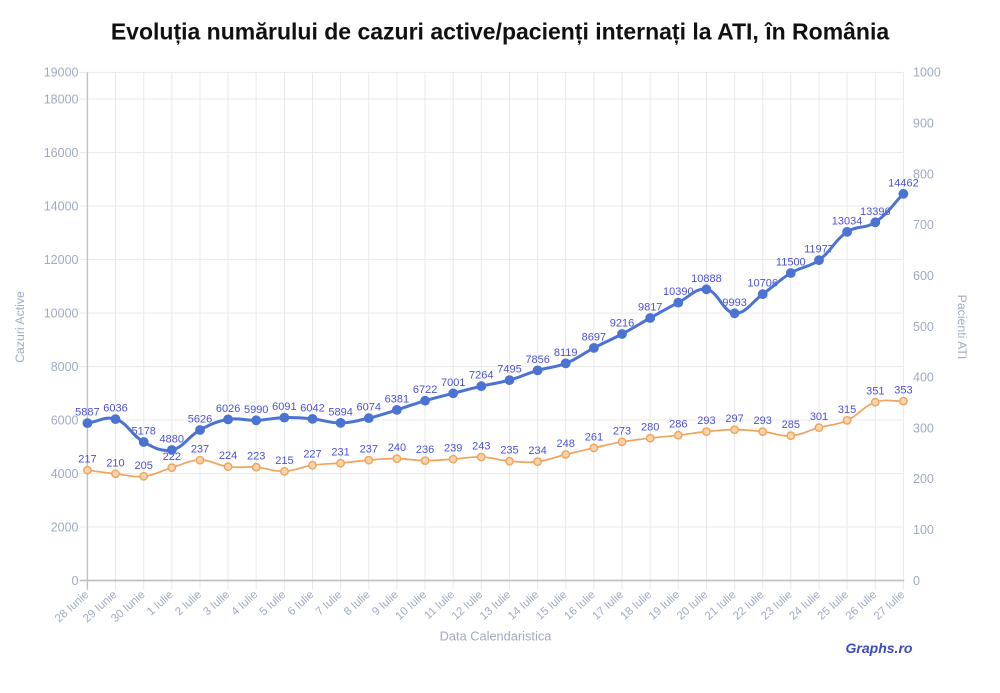  I want to click on svg-text: 13034, so click(847, 221).